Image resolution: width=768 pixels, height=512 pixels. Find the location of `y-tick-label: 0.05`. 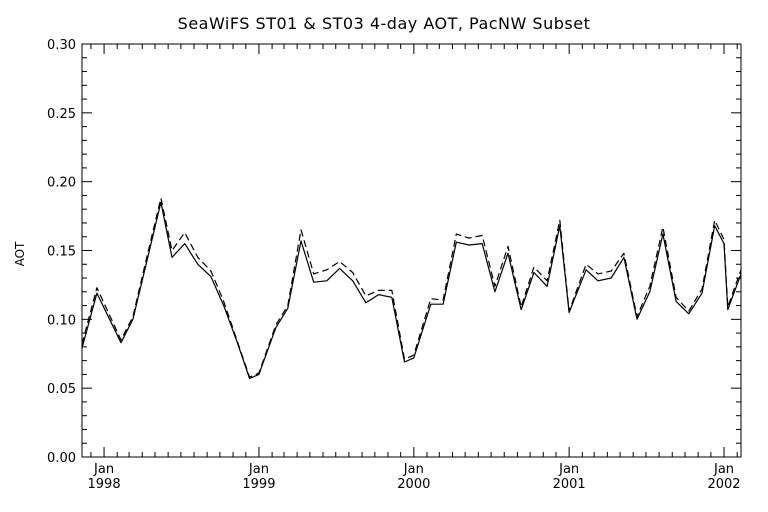

y-tick-label: 0.05 is located at coordinates (61, 389).